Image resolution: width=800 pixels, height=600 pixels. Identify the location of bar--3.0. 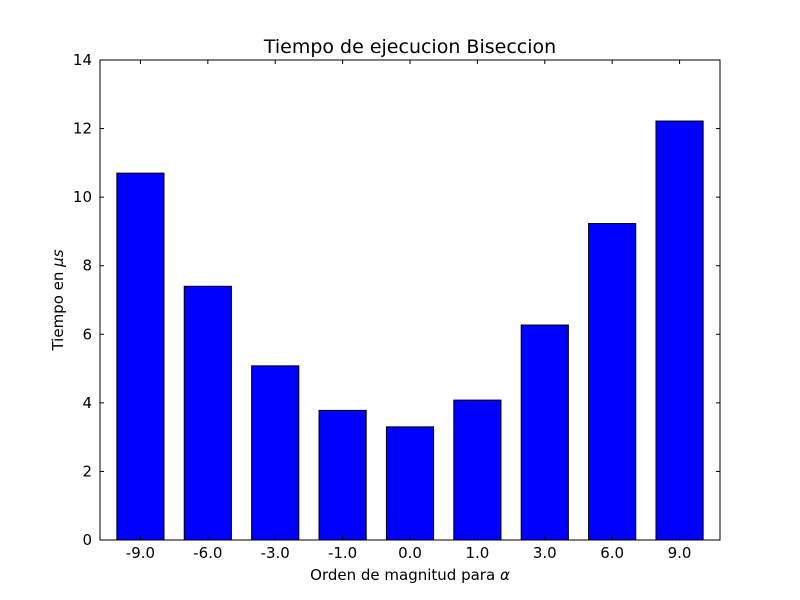
(275, 453).